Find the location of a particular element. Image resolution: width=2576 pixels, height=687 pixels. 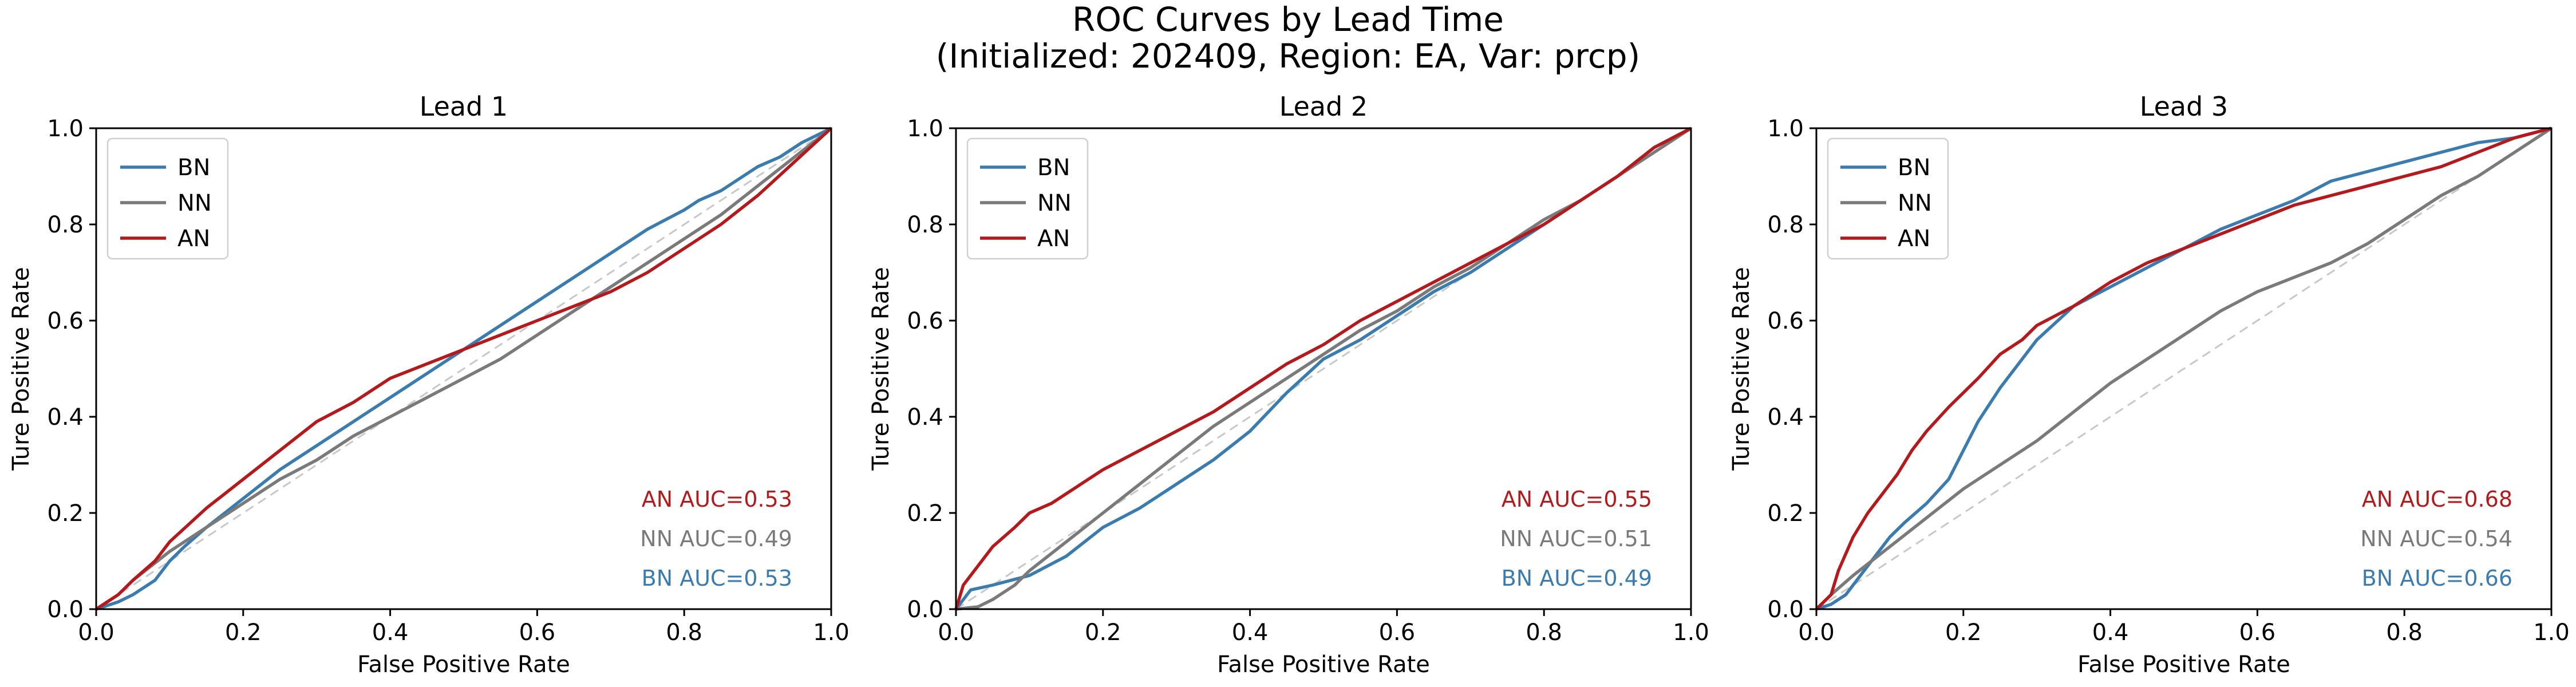

panel-title: Lead 3 is located at coordinates (2184, 107).